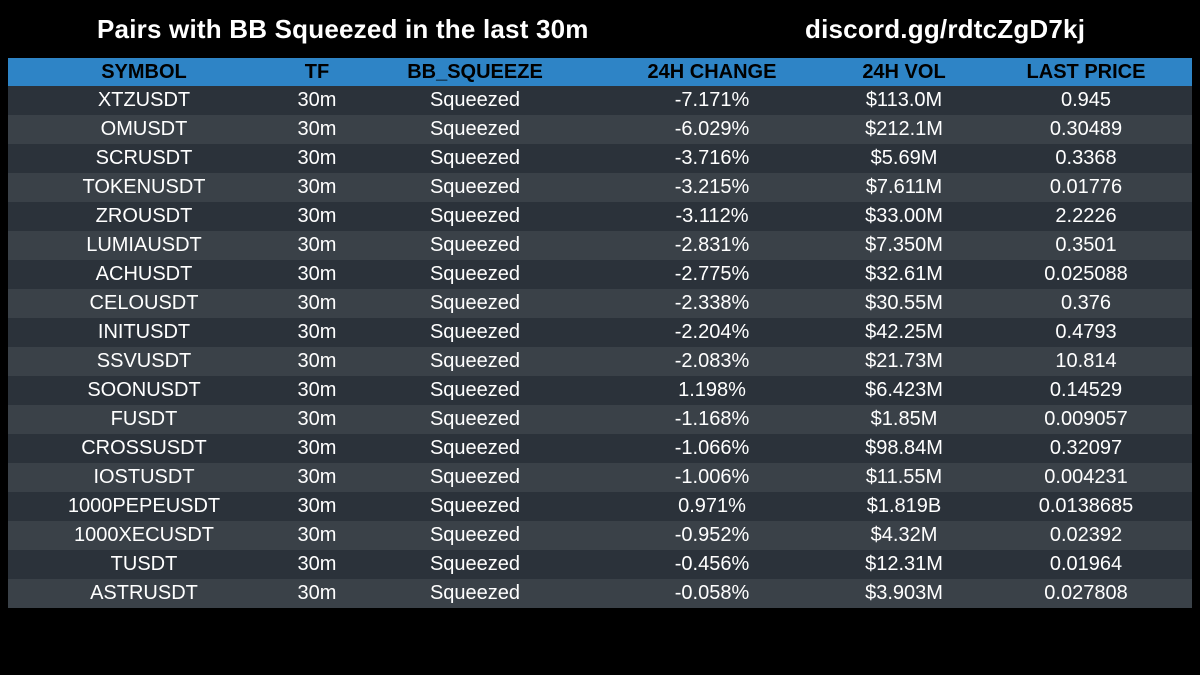 The image size is (1200, 675). What do you see at coordinates (600, 158) in the screenshot?
I see `table-row: SCRUSDT 30m Squeezed -3.716% $5.69M 0.3368` at bounding box center [600, 158].